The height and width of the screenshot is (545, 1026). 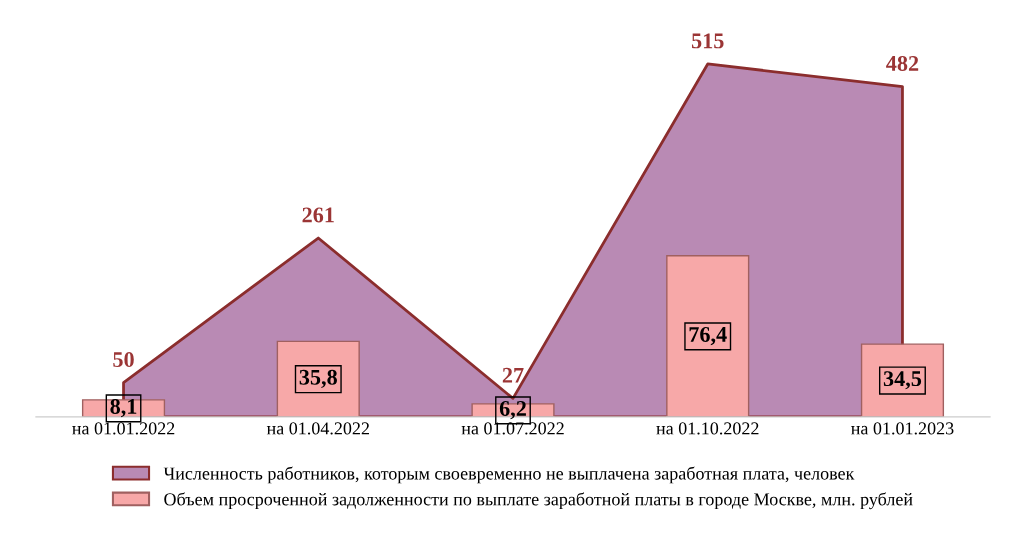 What do you see at coordinates (707, 428) in the screenshot?
I see `x-tick-label: на 01.10.2022` at bounding box center [707, 428].